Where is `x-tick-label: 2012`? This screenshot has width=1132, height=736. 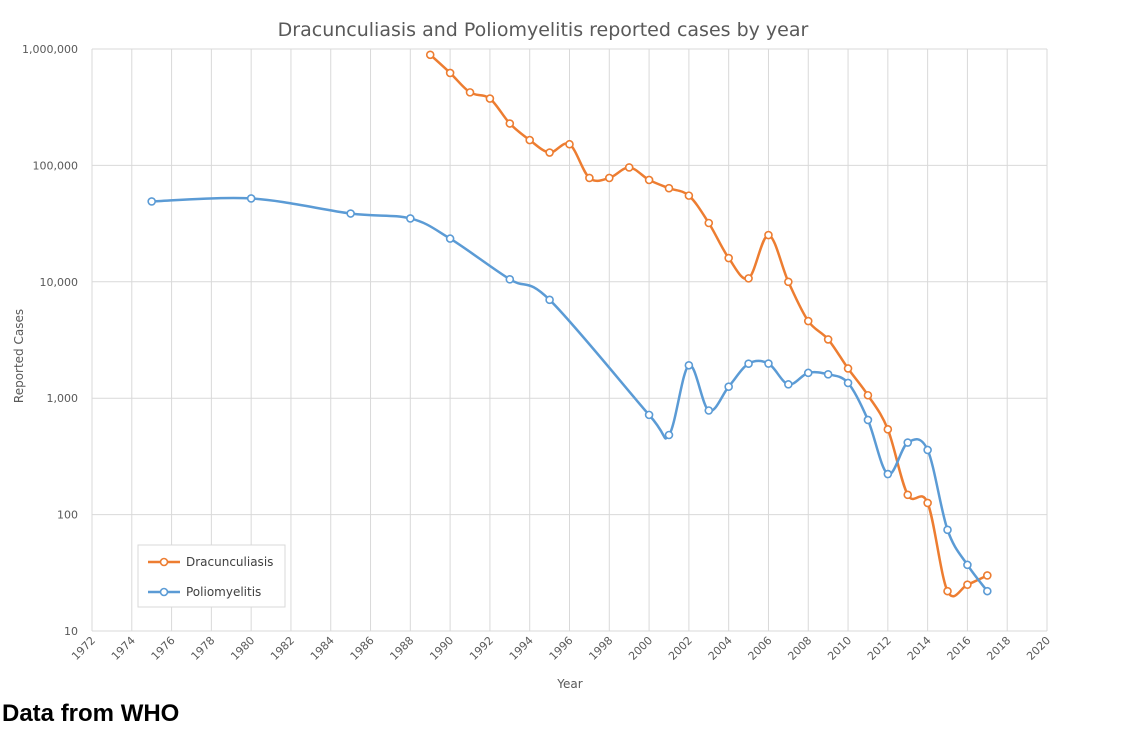
x-tick-label: 2012 is located at coordinates (879, 648).